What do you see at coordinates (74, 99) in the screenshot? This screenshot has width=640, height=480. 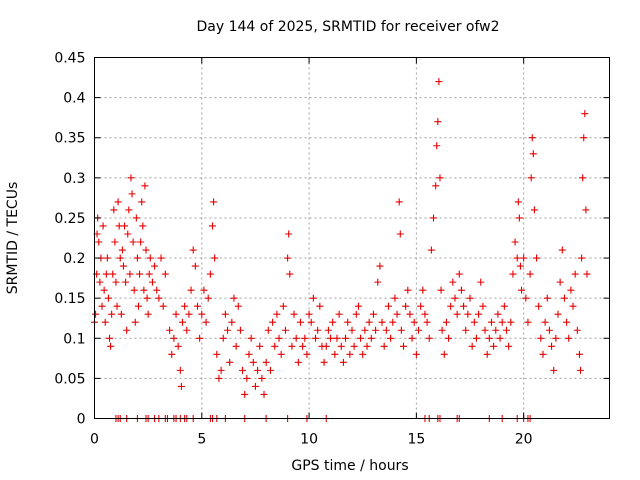 I see `y-tick-label: 0.4` at bounding box center [74, 99].